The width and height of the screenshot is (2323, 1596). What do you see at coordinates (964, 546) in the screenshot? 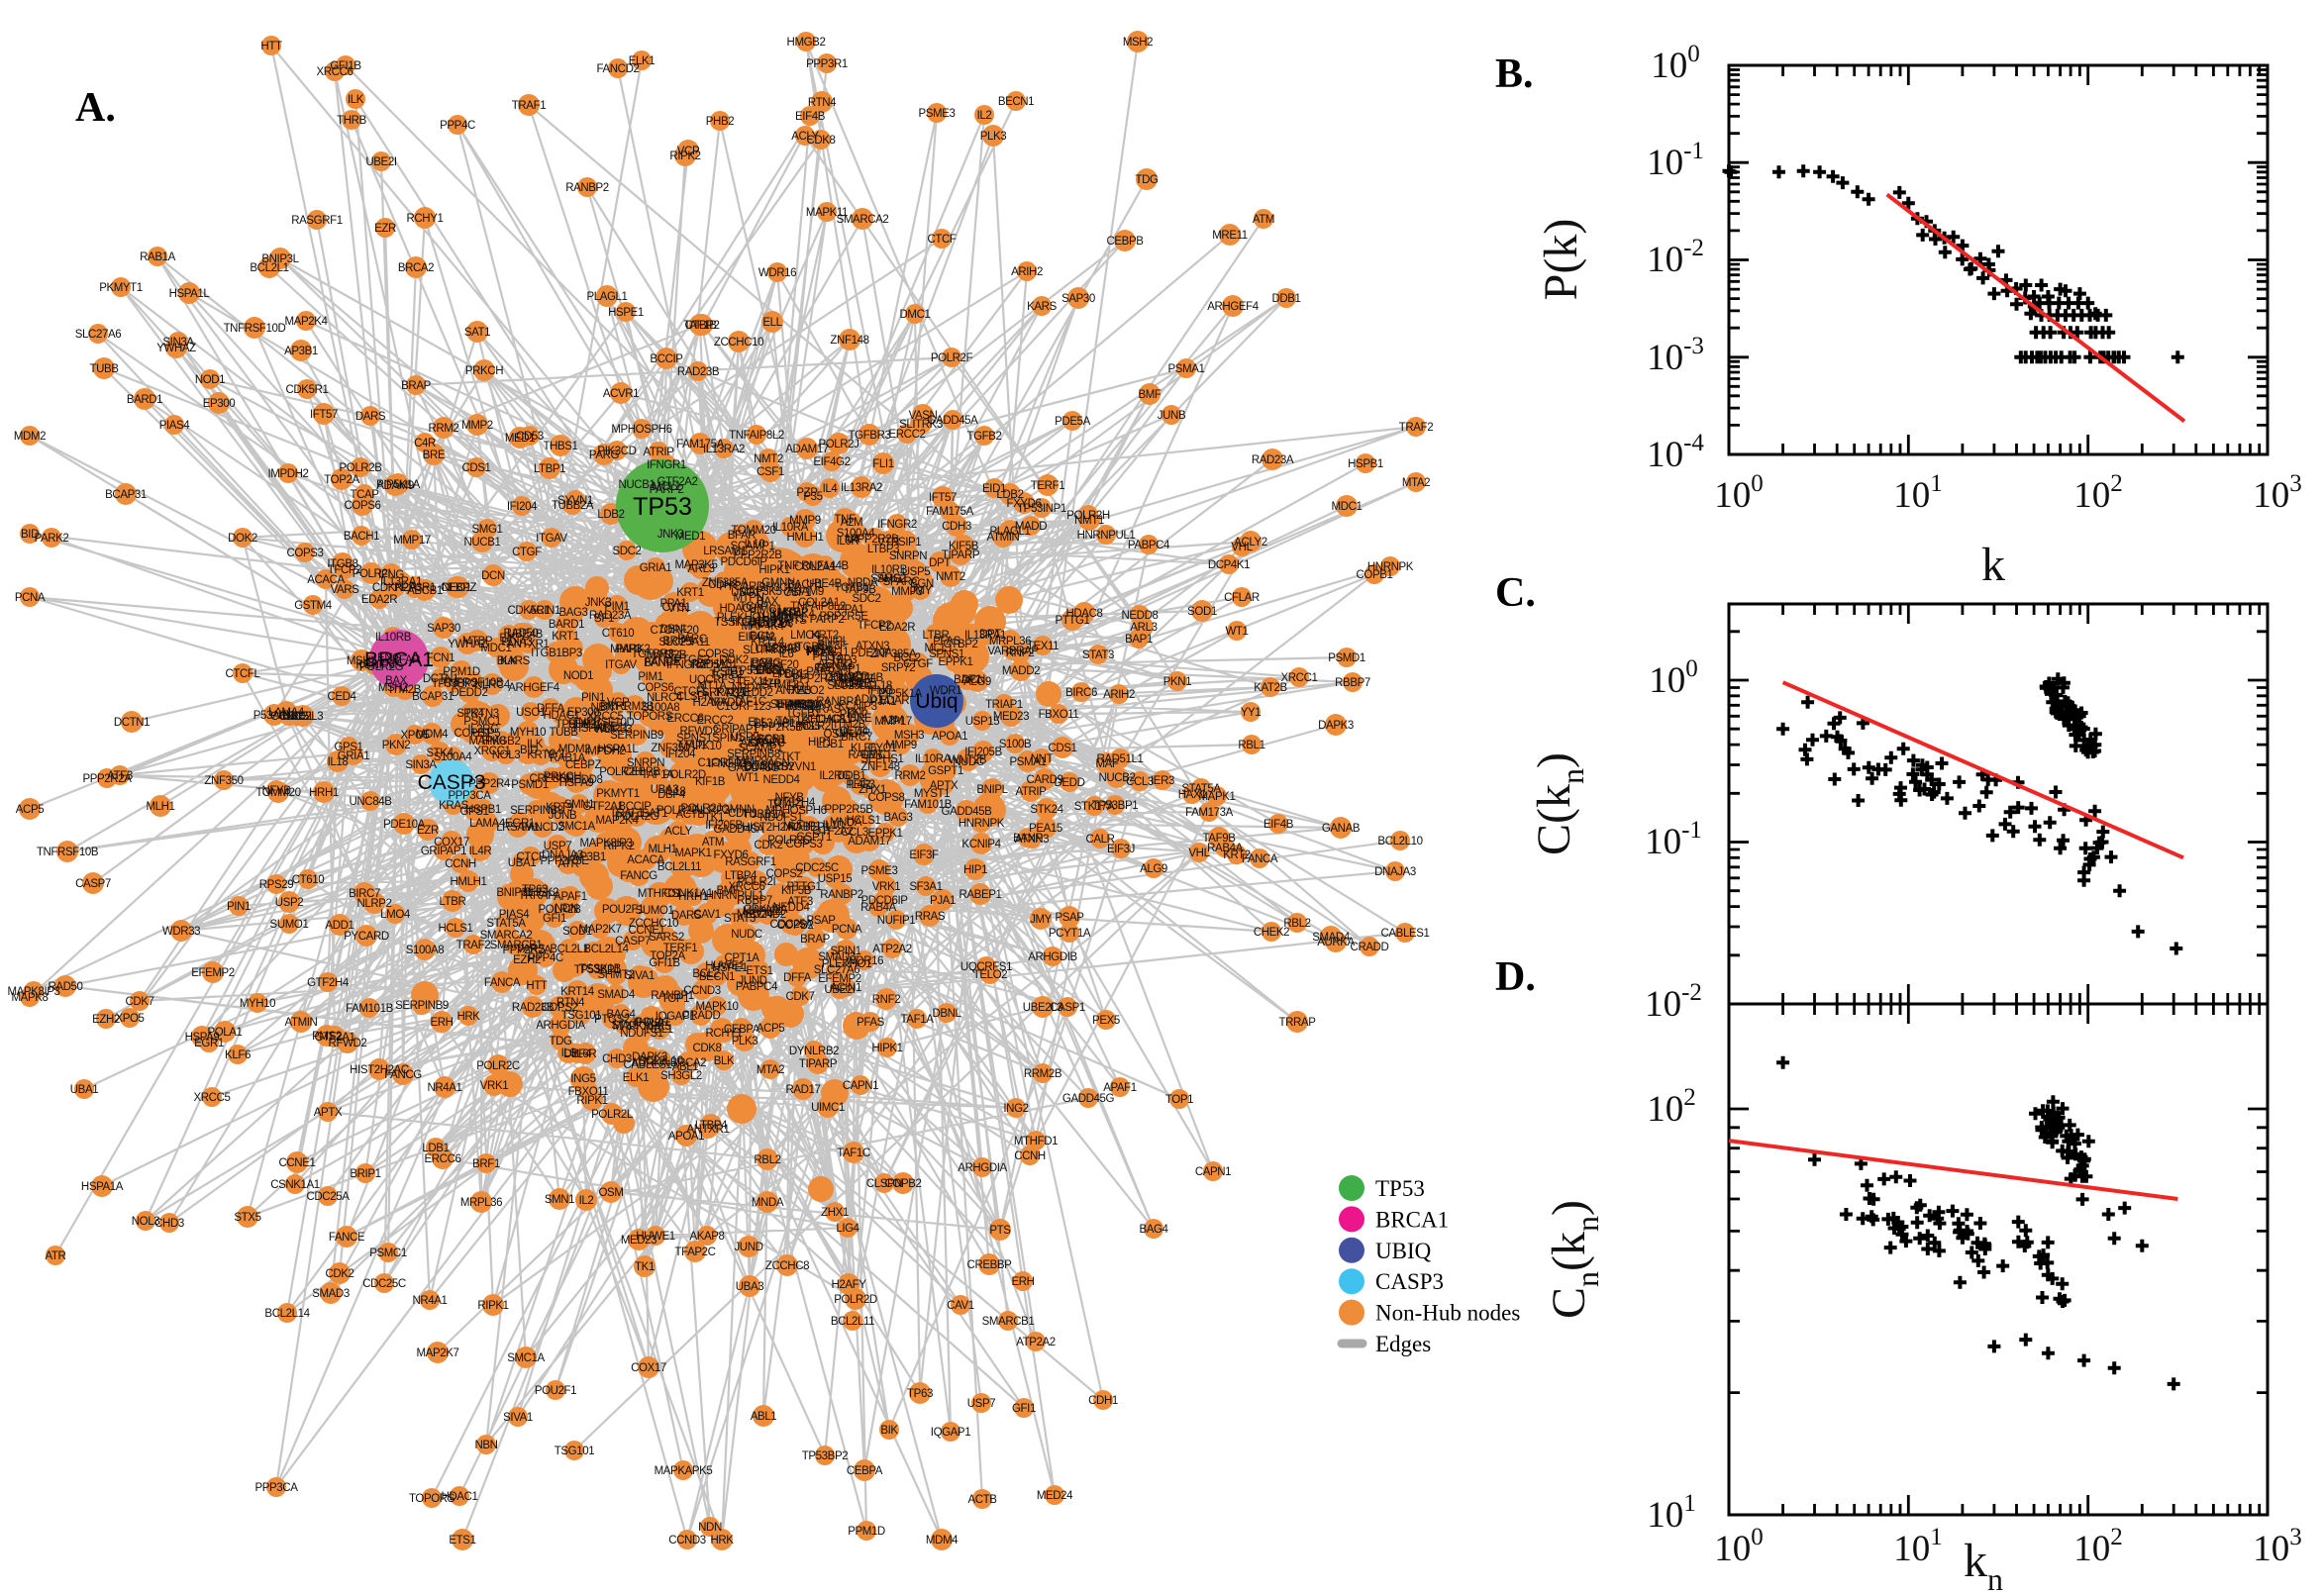
I see `svg-text: KIF5B` at bounding box center [964, 546].